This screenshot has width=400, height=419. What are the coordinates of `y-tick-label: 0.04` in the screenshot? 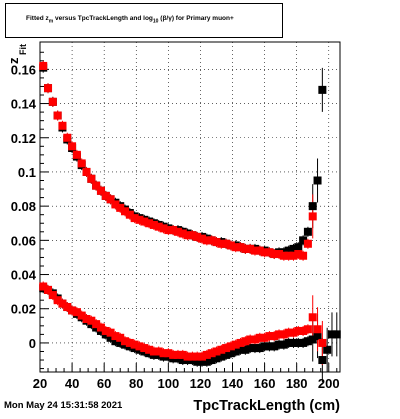 It's located at (24, 275).